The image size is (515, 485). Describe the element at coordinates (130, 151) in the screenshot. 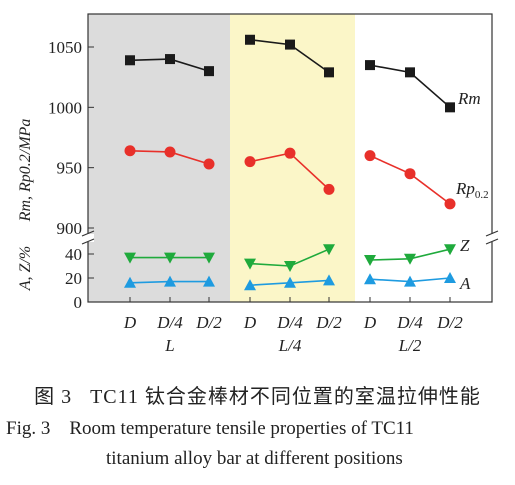

I see `point-top-Rp0.2-0-0` at that location.